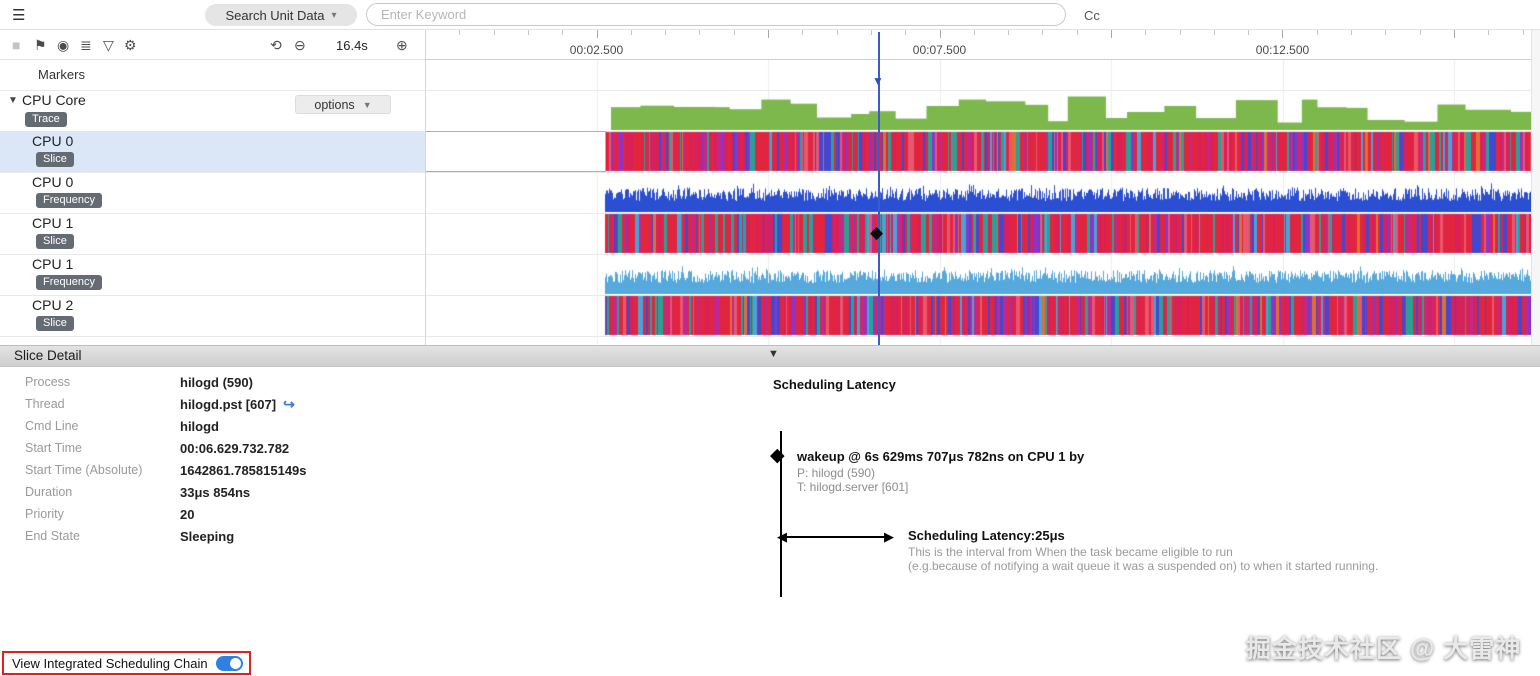  I want to click on wakeup-diamond-icon: ◆, so click(777, 455).